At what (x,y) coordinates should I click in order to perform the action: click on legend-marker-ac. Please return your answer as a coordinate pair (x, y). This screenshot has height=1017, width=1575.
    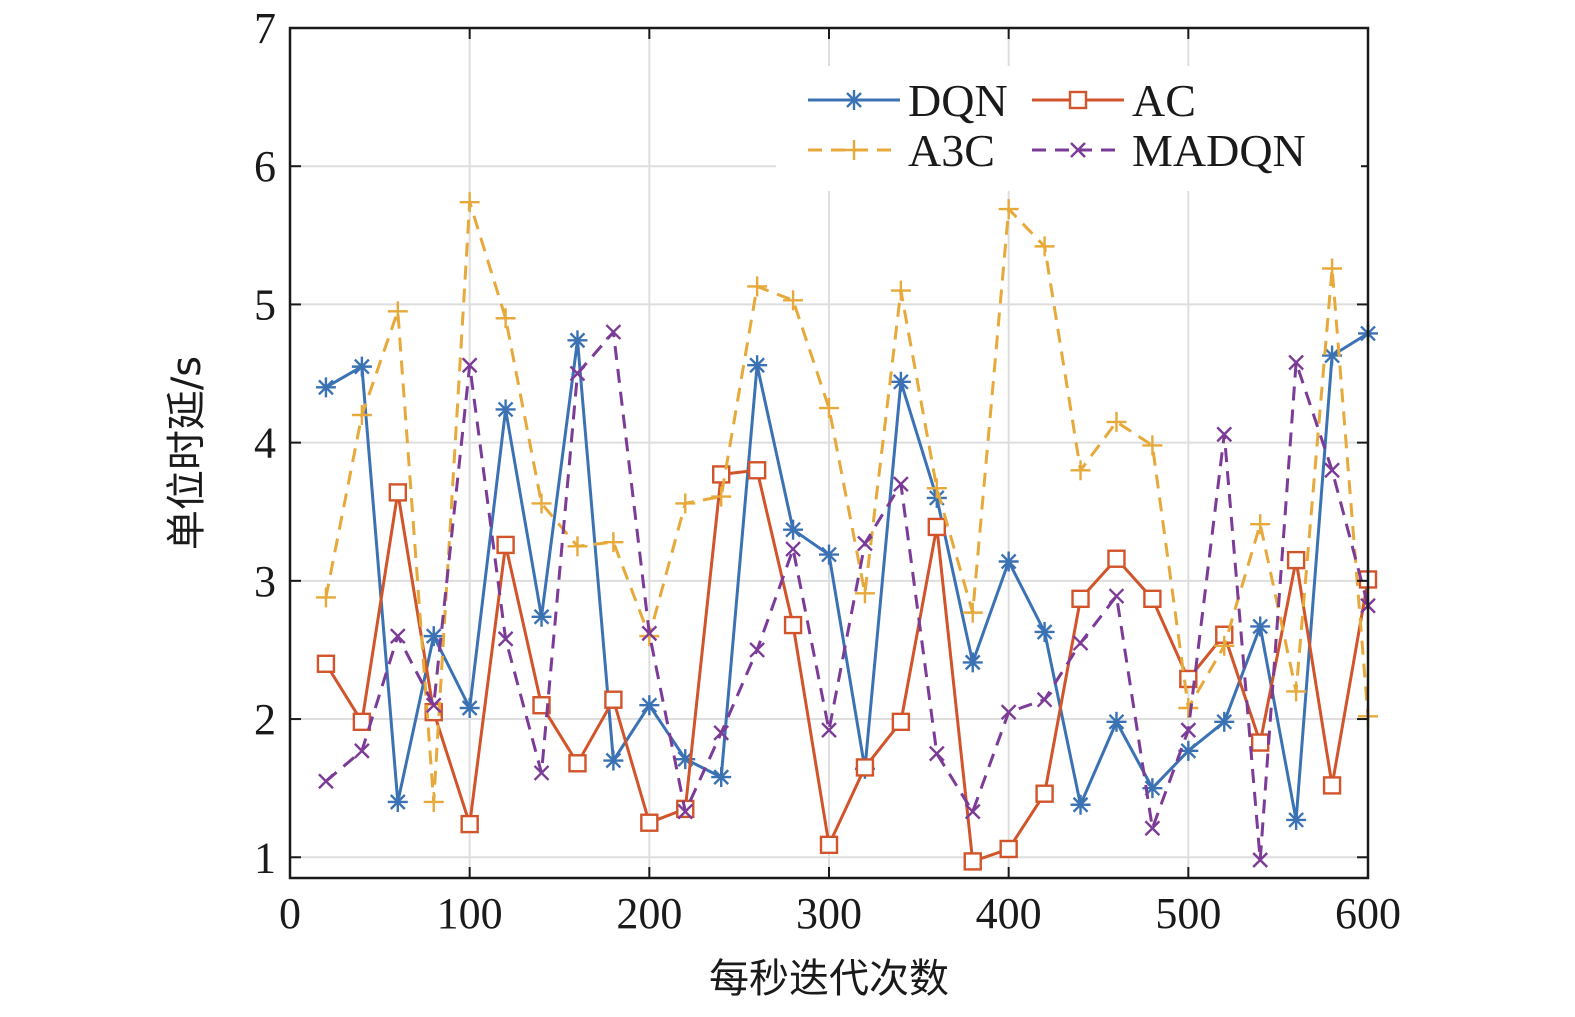
    Looking at the image, I should click on (1078, 100).